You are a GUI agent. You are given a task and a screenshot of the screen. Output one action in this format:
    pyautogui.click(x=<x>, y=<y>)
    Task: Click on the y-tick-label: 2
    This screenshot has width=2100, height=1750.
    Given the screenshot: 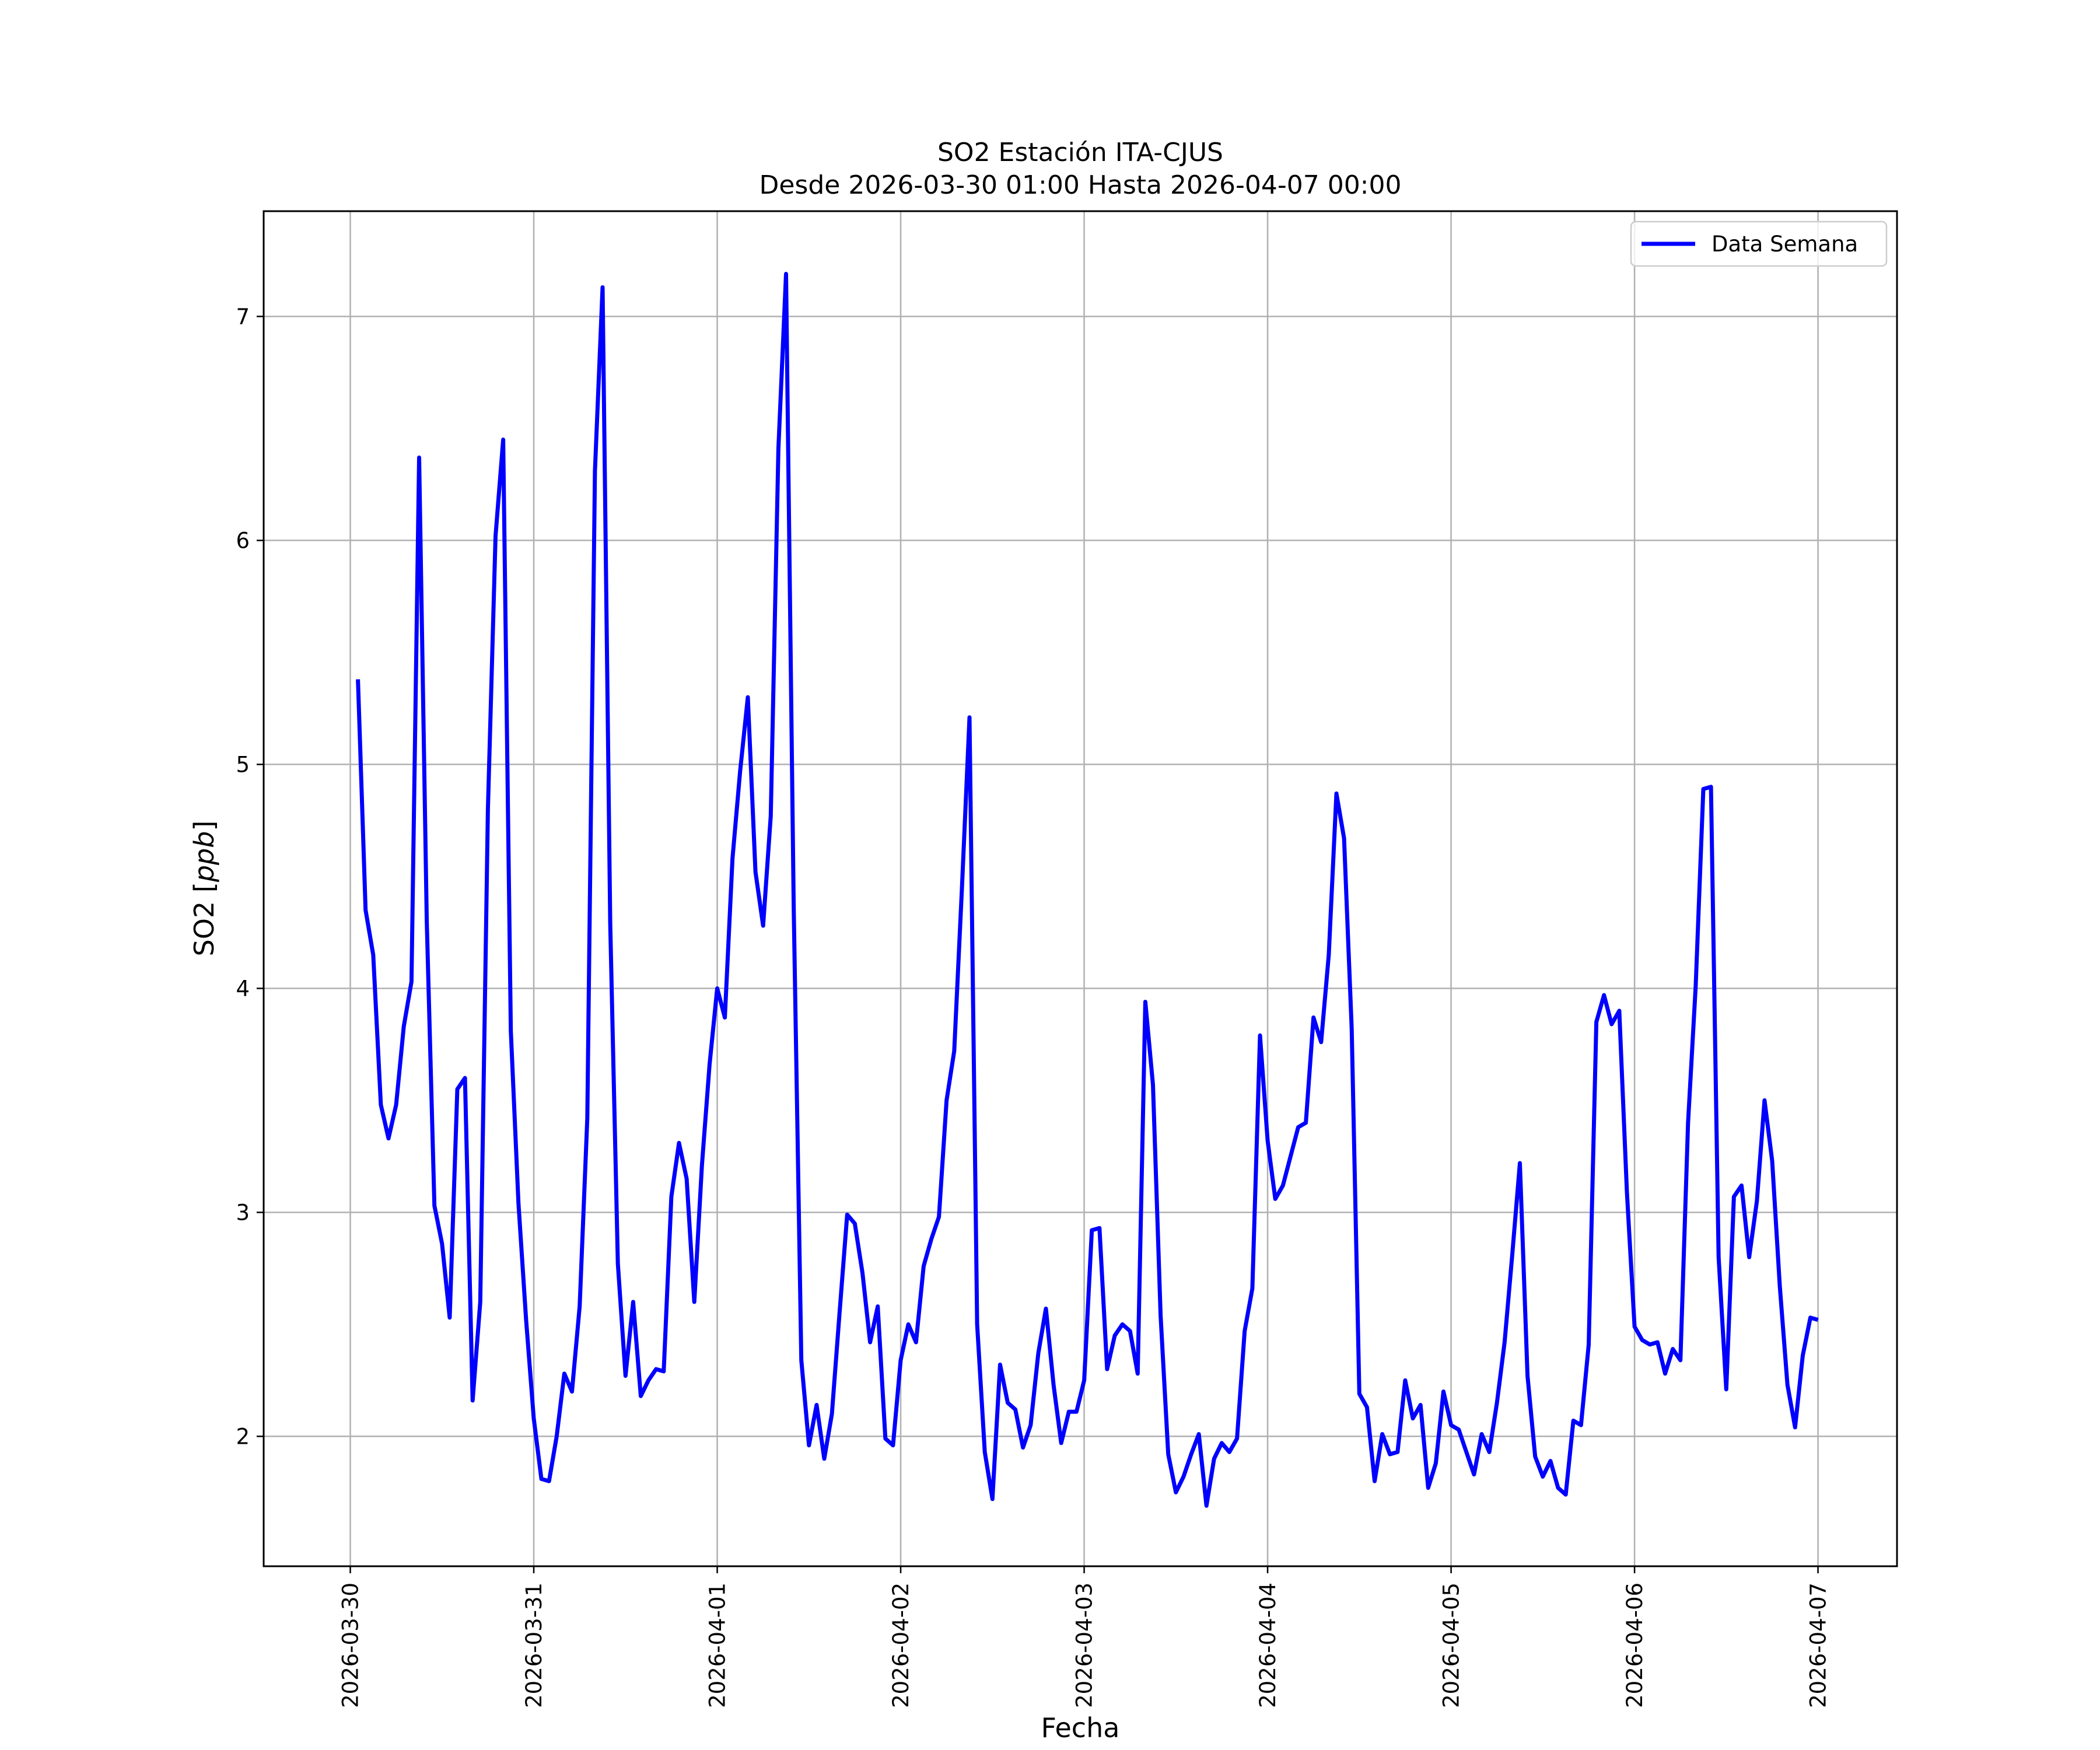 What is the action you would take?
    pyautogui.click(x=243, y=1436)
    